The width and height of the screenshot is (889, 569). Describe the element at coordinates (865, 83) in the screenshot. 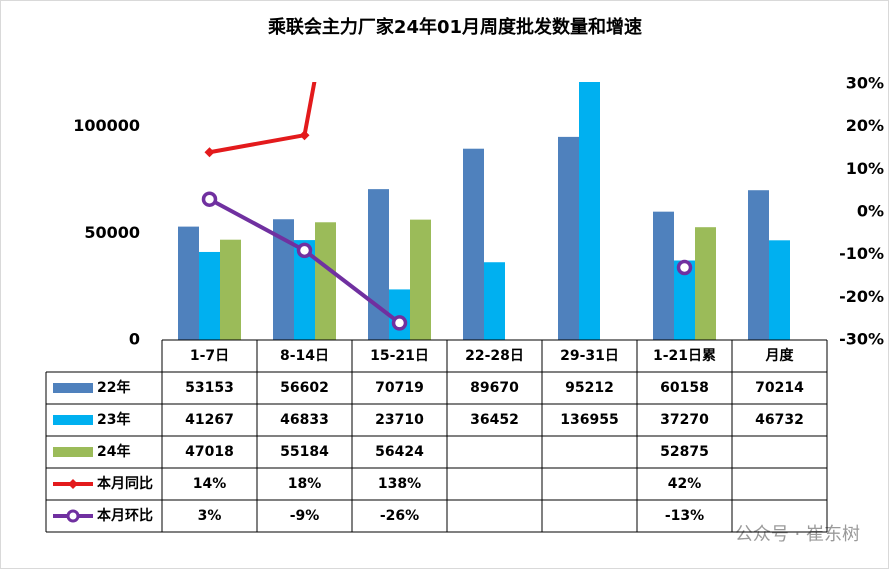

I see `y2-tick-label: 30%` at that location.